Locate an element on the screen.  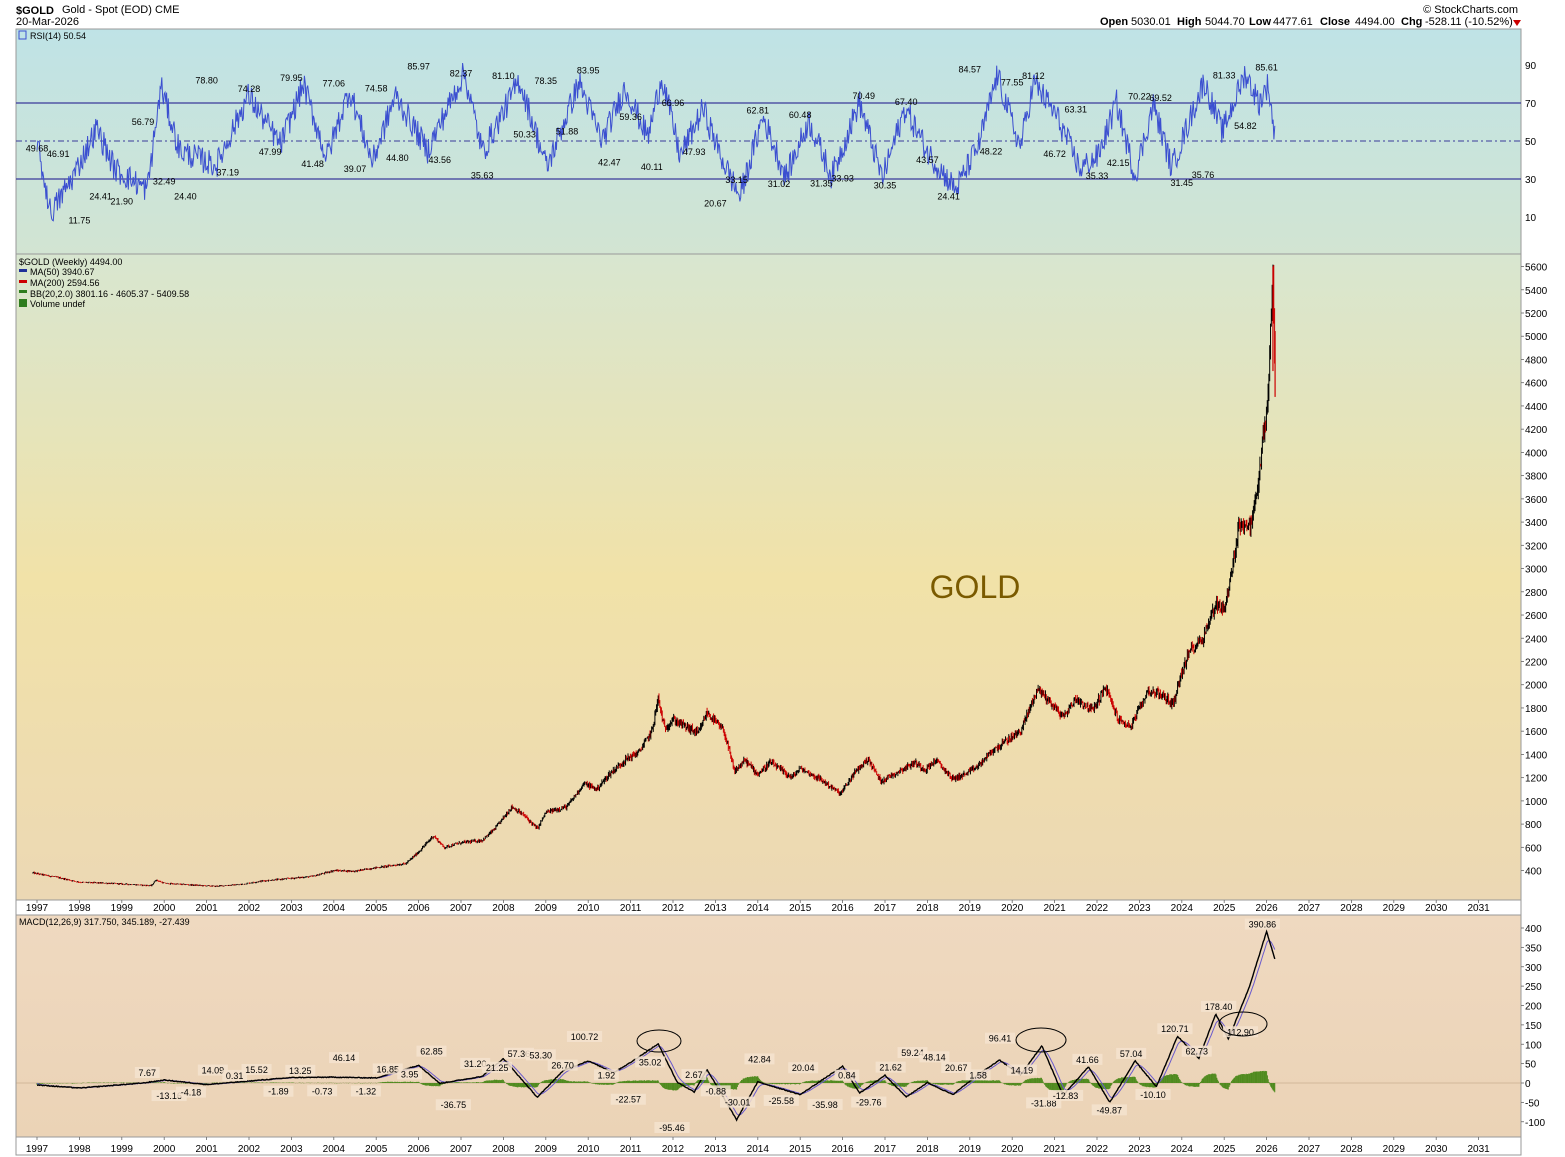
x-tick-label: 2023 is located at coordinates (1139, 1149).